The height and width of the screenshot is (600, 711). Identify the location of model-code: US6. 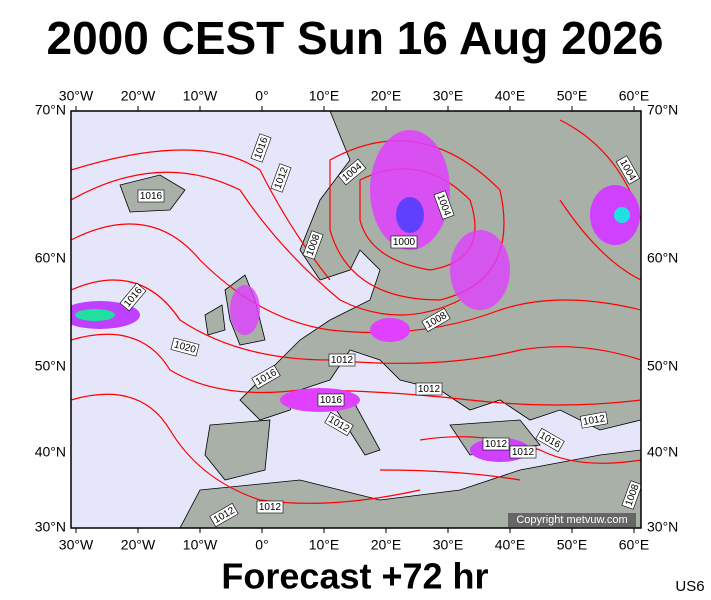
(689, 586).